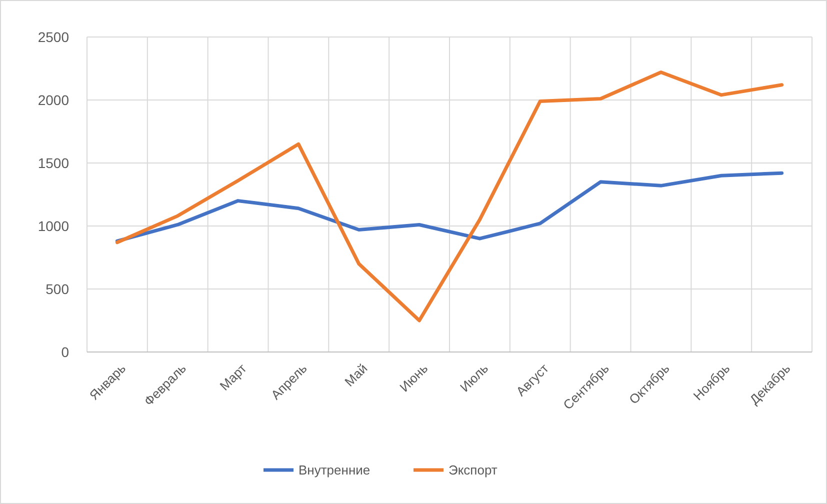  Describe the element at coordinates (54, 226) in the screenshot. I see `y-tick-label: 1000` at that location.